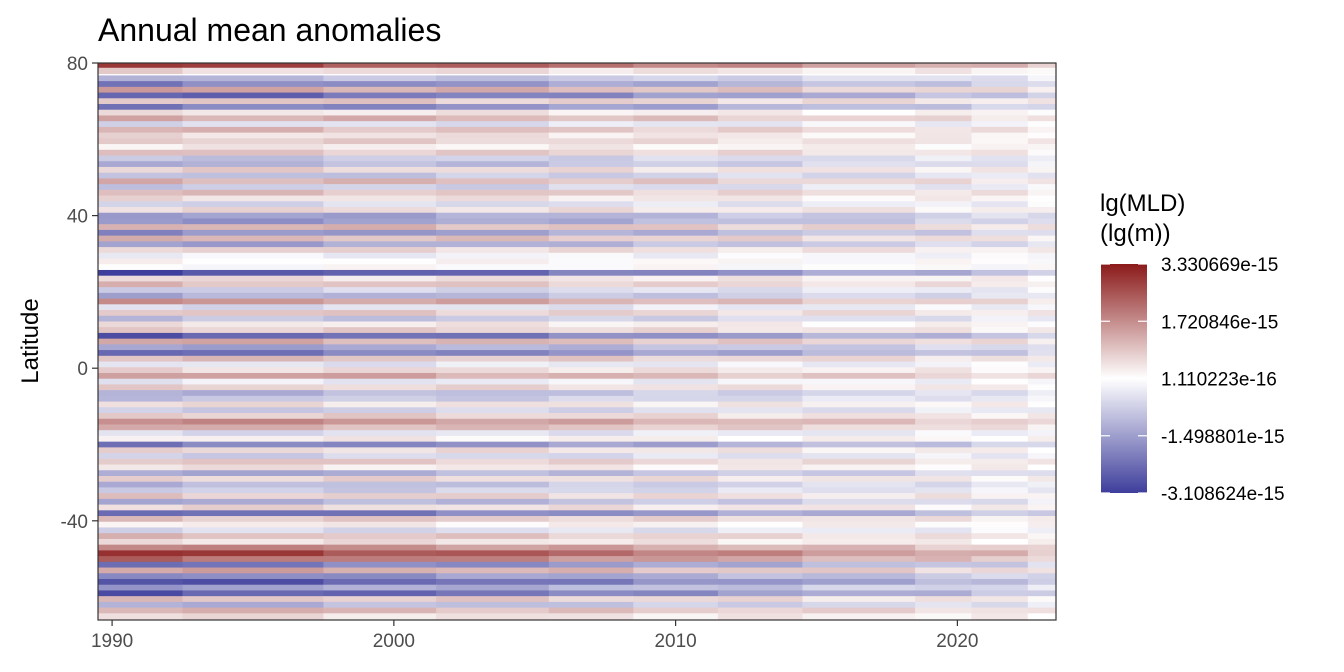  I want to click on x-tick-label: 2020, so click(957, 641).